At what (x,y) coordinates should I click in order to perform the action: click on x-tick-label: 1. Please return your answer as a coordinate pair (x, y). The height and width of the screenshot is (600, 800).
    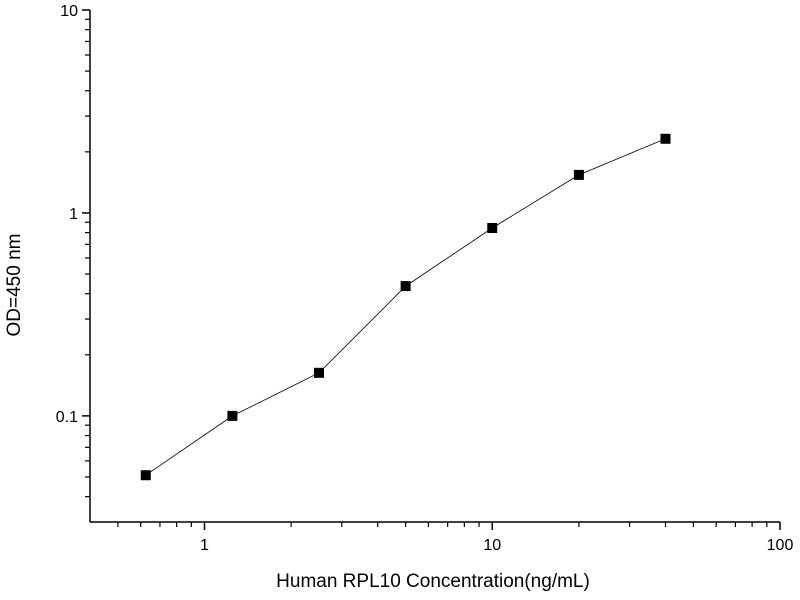
    Looking at the image, I should click on (204, 545).